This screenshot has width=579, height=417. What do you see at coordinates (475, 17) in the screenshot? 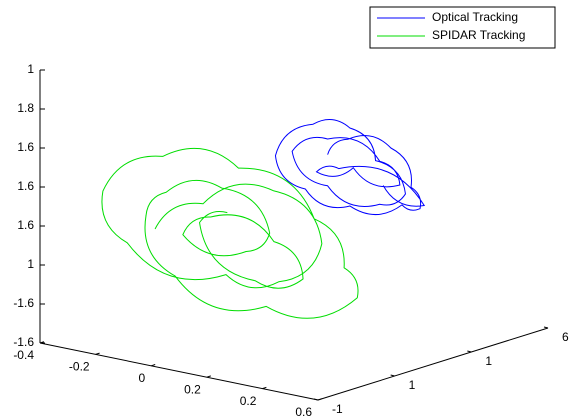
I see `legend-label: Optical Tracking` at bounding box center [475, 17].